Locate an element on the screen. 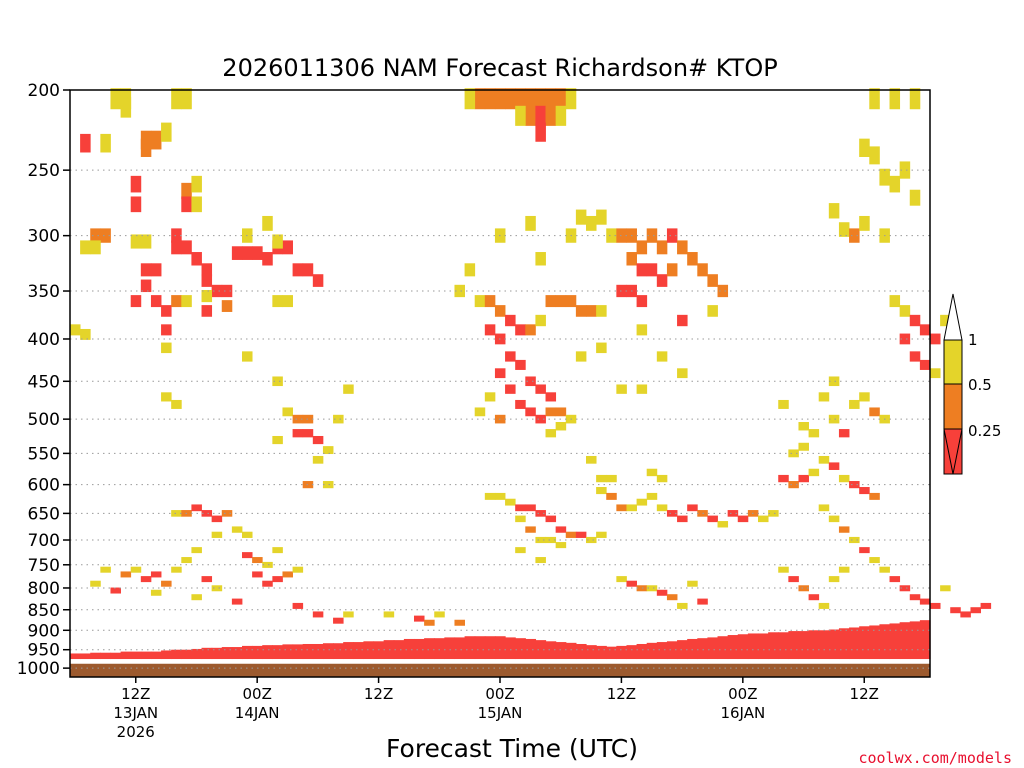 This screenshot has width=1024, height=768. y-tick-label: 300 is located at coordinates (44, 237).